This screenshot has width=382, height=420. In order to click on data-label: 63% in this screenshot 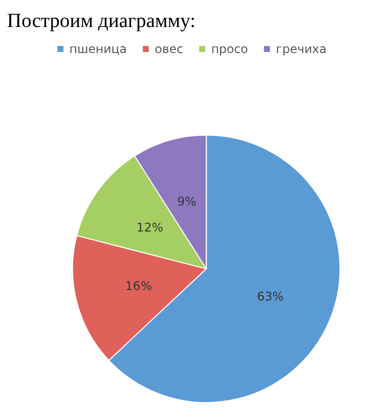, I will do `click(270, 297)`.